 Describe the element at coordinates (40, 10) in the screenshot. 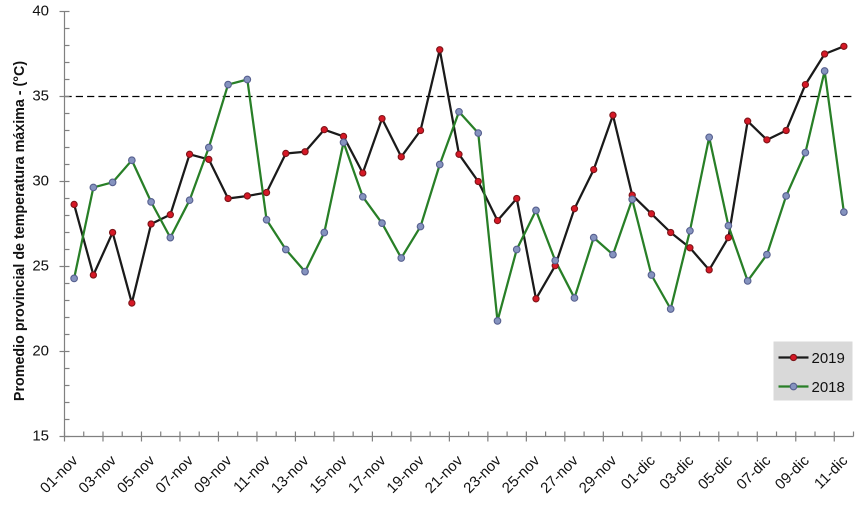

I see `svg-text: 40` at that location.